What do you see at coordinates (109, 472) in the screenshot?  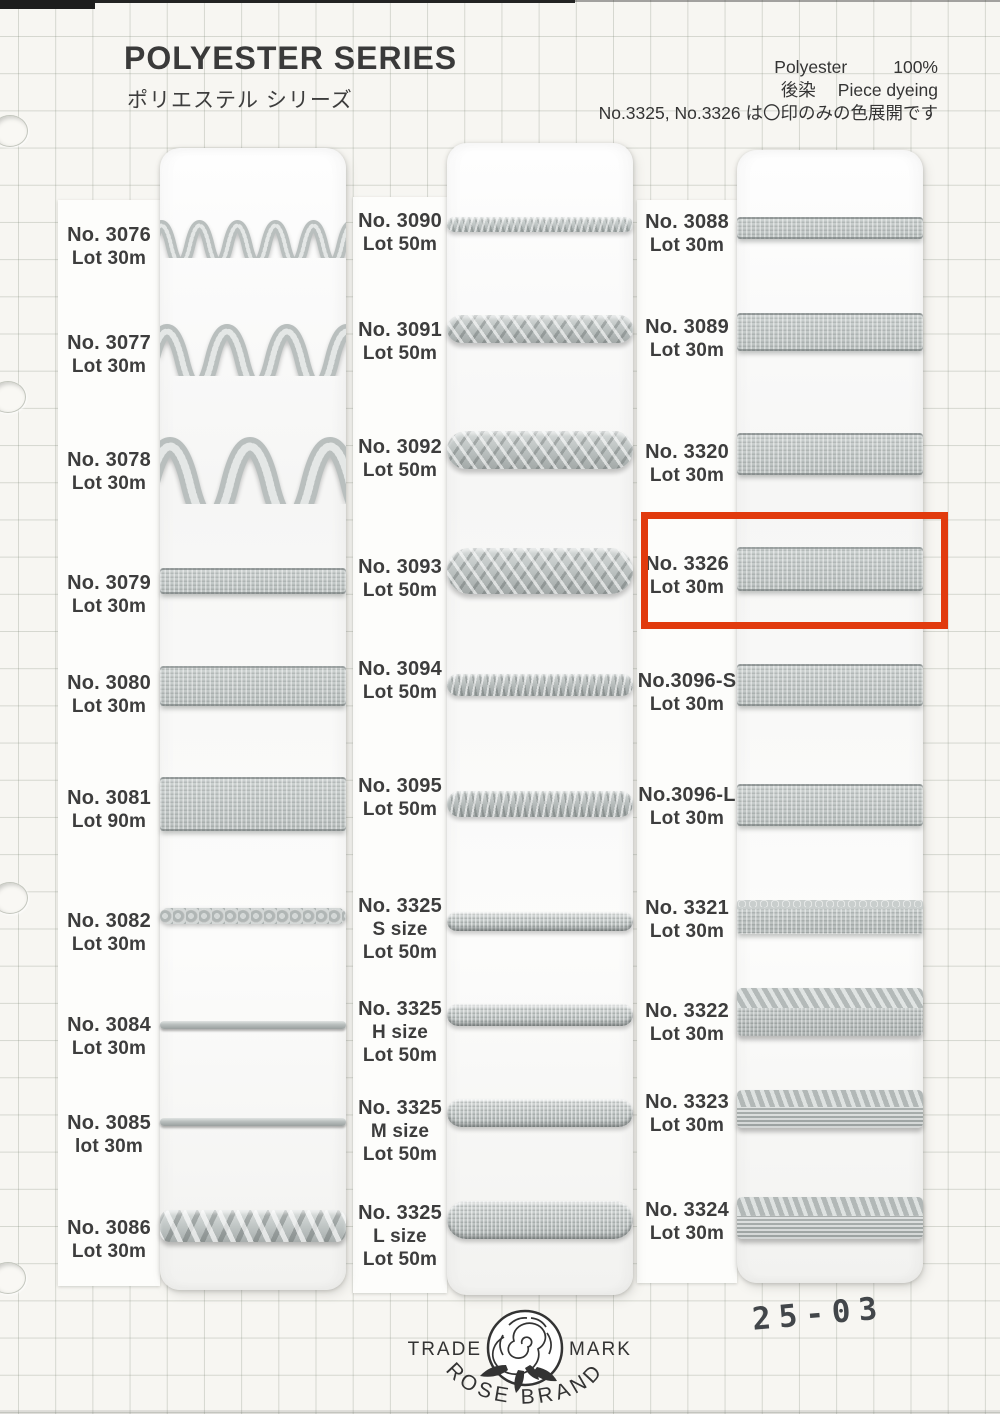 I see `item-label: No. 3078 Lot 30m` at bounding box center [109, 472].